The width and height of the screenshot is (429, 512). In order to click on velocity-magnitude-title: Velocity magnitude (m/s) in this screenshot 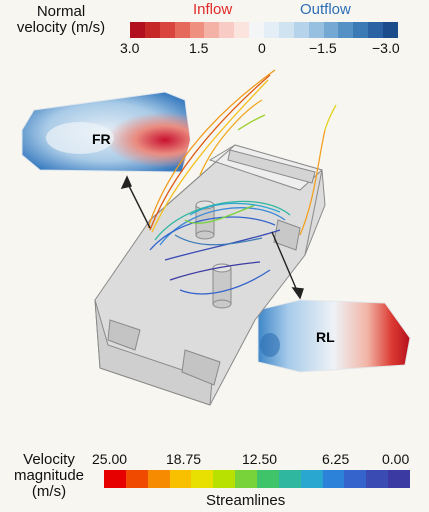, I will do `click(49, 475)`.